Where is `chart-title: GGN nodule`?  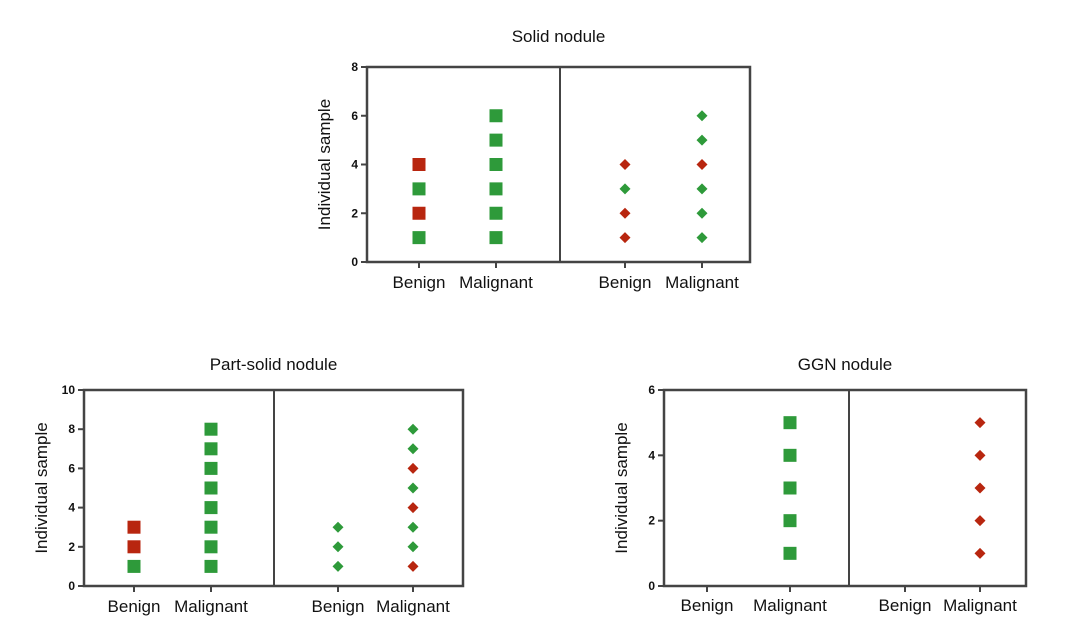 chart-title: GGN nodule is located at coordinates (845, 364).